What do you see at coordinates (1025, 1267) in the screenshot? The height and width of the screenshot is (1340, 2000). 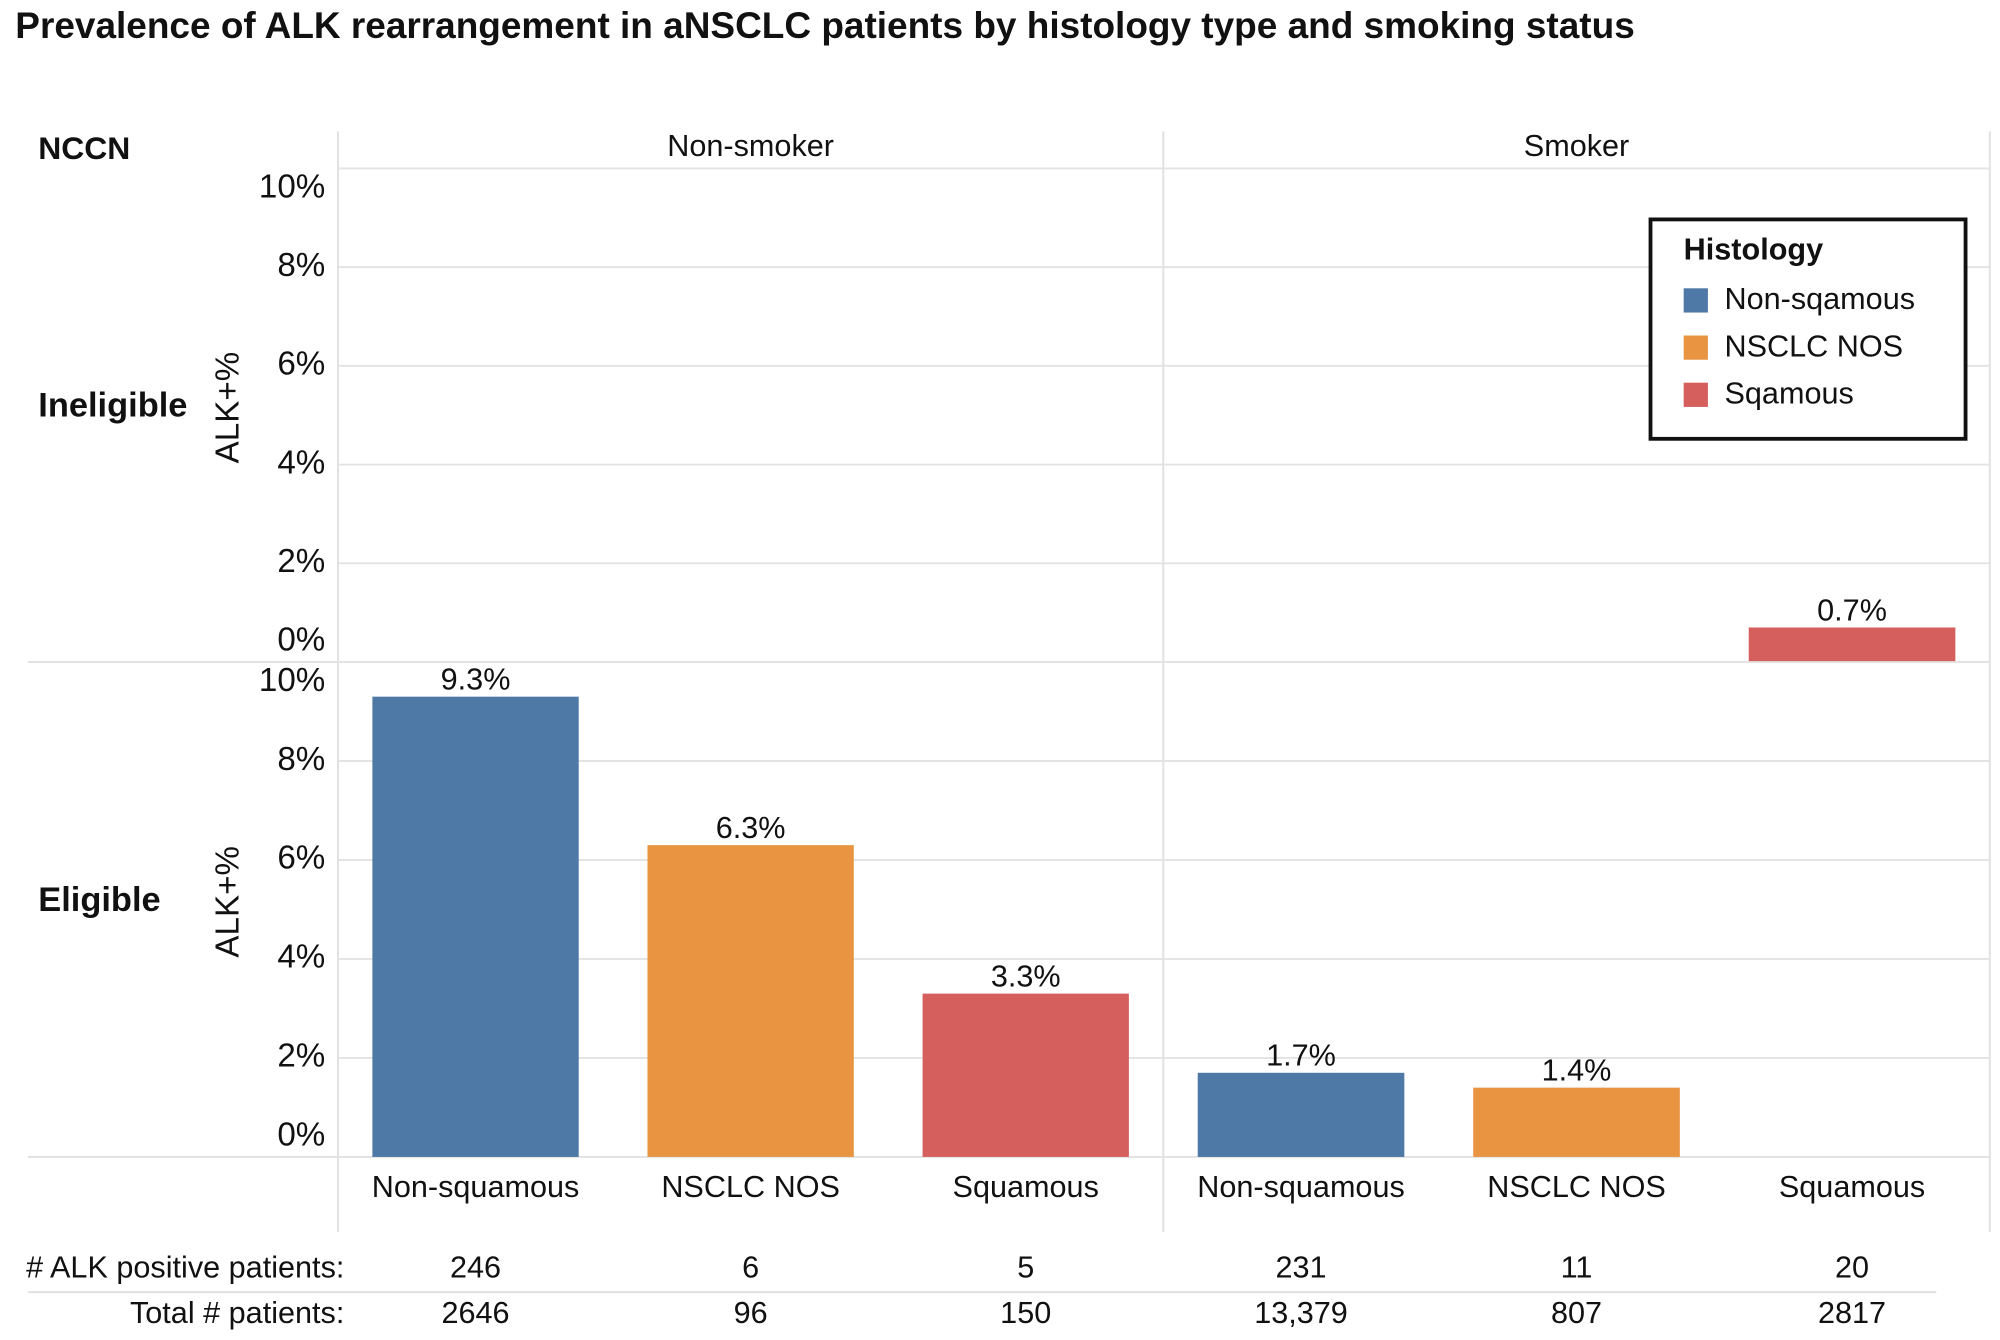 I see `table-cell: 5` at bounding box center [1025, 1267].